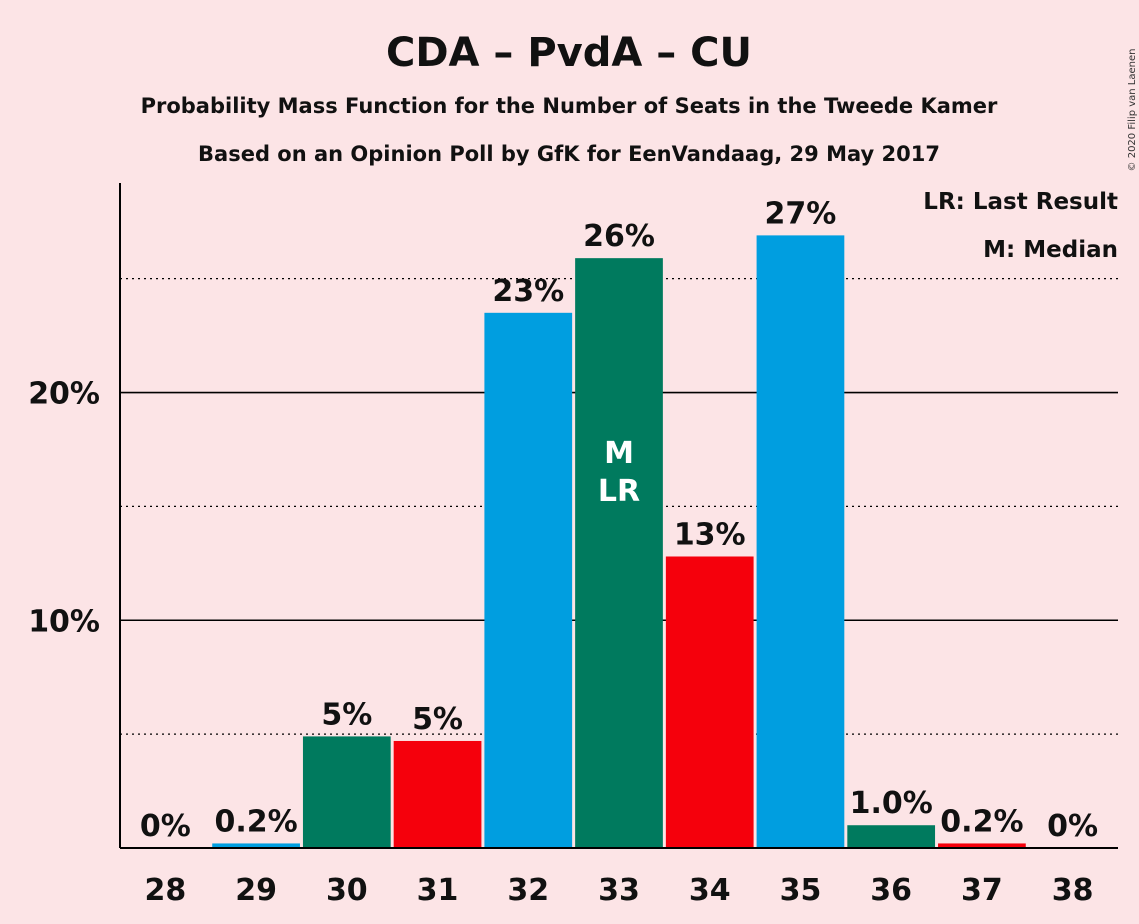 This screenshot has width=1139, height=924. Describe the element at coordinates (569, 53) in the screenshot. I see `chart-title: CDA – PvdA – CU` at that location.